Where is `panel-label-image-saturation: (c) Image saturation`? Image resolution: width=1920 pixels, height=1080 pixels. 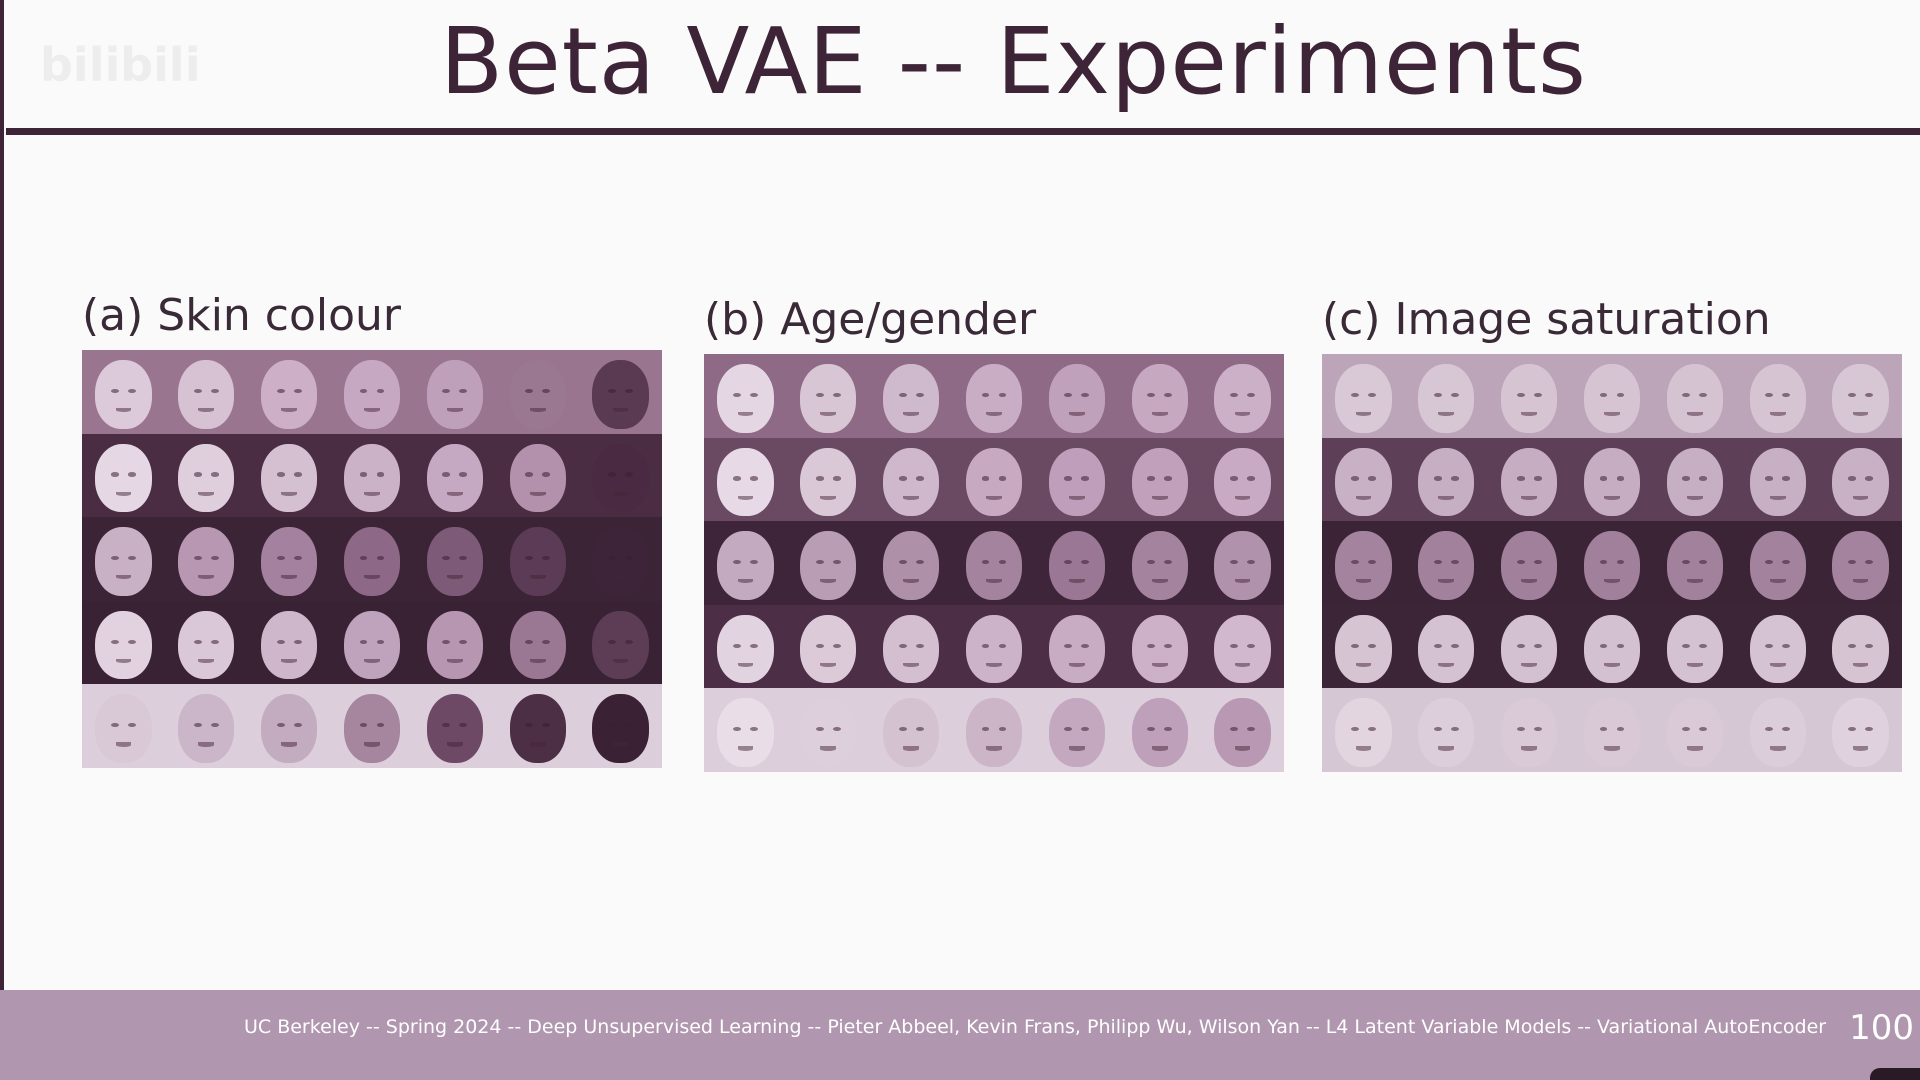
panel-label-image-saturation: (c) Image saturation is located at coordinates (1546, 319).